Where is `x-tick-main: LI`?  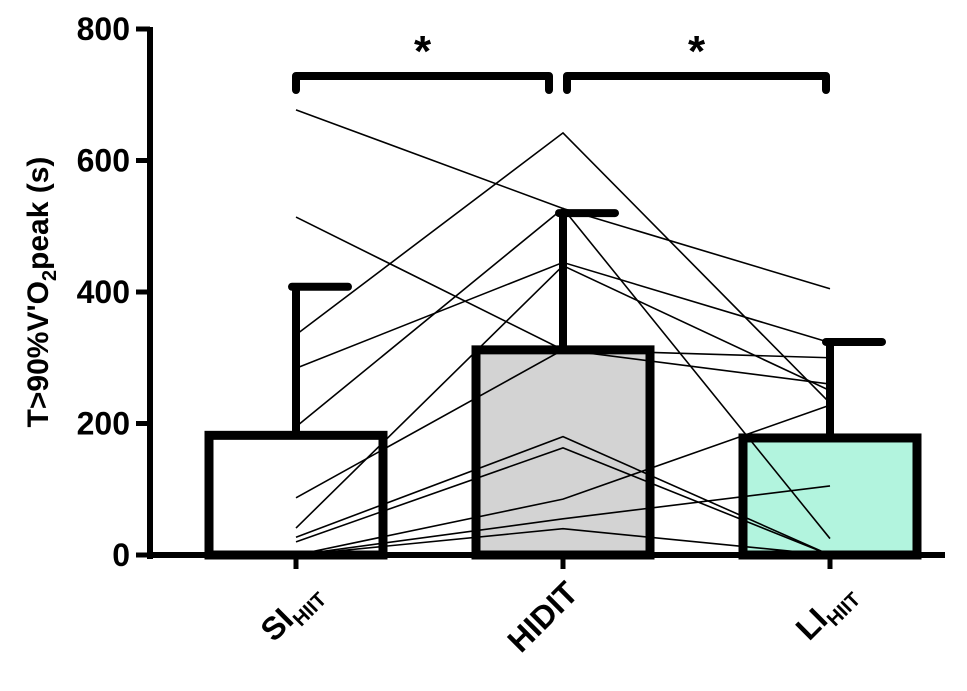 x-tick-main: LI is located at coordinates (812, 624).